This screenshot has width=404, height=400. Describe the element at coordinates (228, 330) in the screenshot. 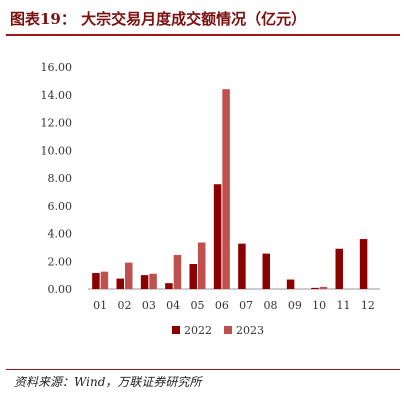

I see `legend-swatch-2023` at that location.